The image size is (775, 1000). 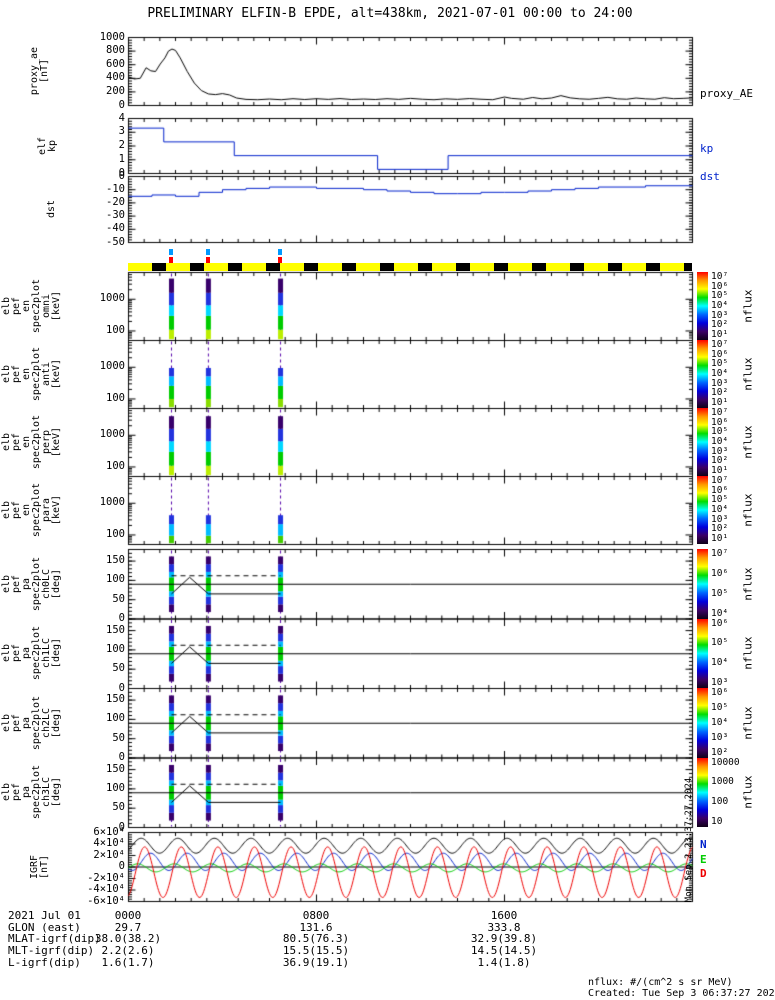 What do you see at coordinates (115, 228) in the screenshot?
I see `y-tick-label: -40` at bounding box center [115, 228].